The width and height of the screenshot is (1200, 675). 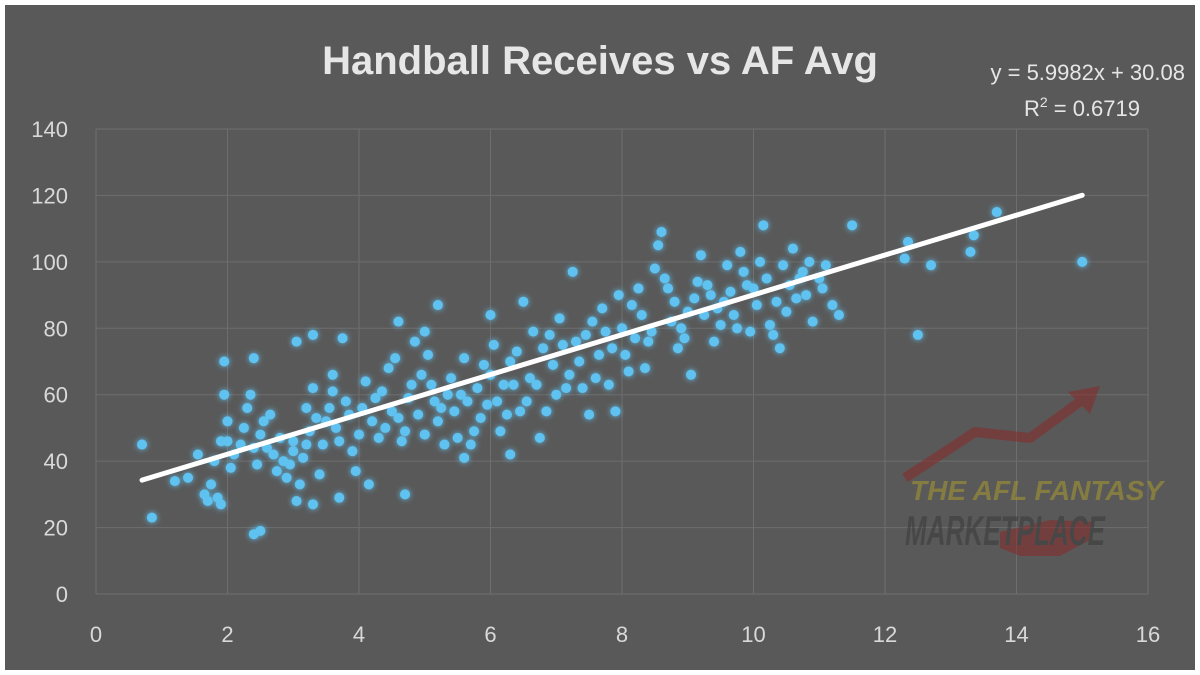 I want to click on x-tick-label: 10, so click(x=753, y=634).